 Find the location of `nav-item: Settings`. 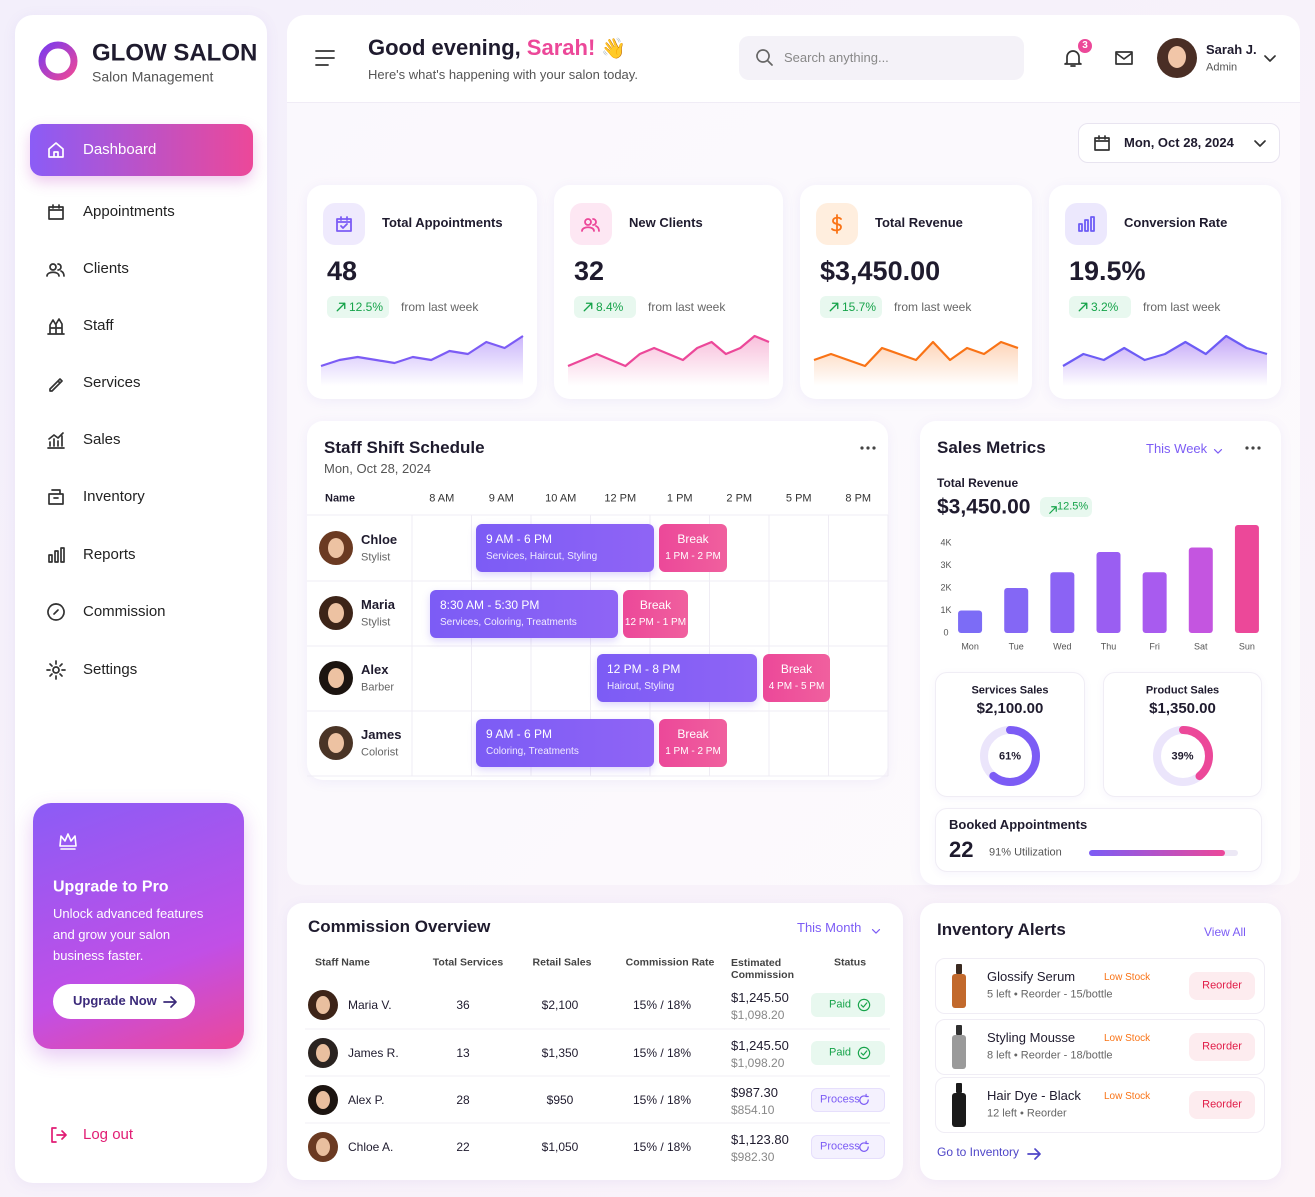

nav-item: Settings is located at coordinates (110, 669).